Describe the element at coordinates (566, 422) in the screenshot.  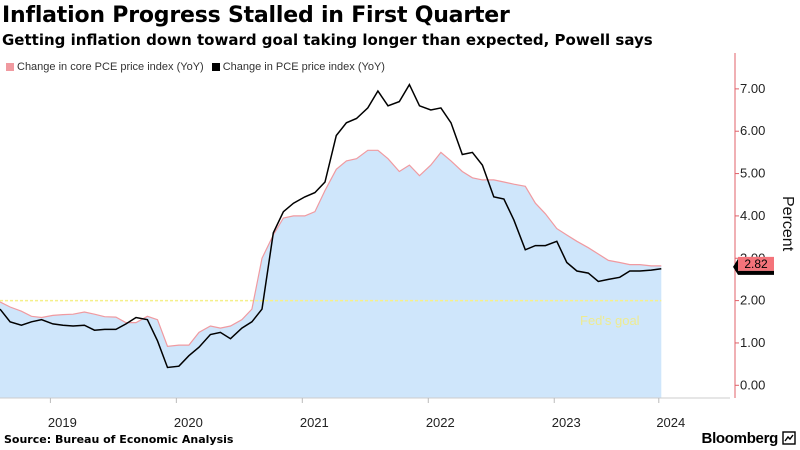
I see `x-tick-label: 2023` at that location.